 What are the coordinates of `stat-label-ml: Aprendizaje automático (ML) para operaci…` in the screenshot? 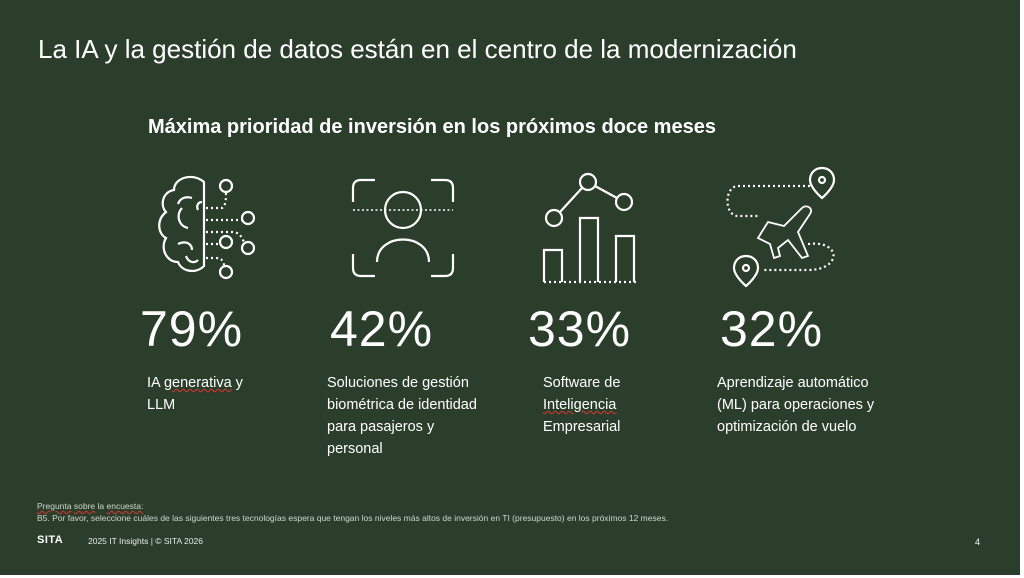 It's located at (796, 405).